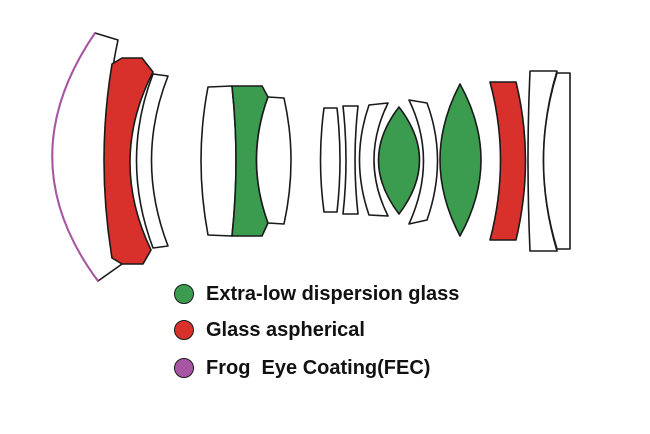 The height and width of the screenshot is (434, 650). I want to click on lens-element-13-aspherical, so click(508, 161).